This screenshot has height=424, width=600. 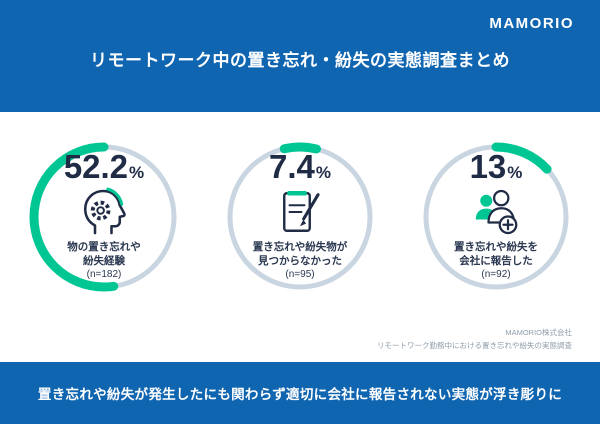 What do you see at coordinates (474, 345) in the screenshot?
I see `source-survey: リモートワーク勤務中における置き忘れや紛失の実態調査` at bounding box center [474, 345].